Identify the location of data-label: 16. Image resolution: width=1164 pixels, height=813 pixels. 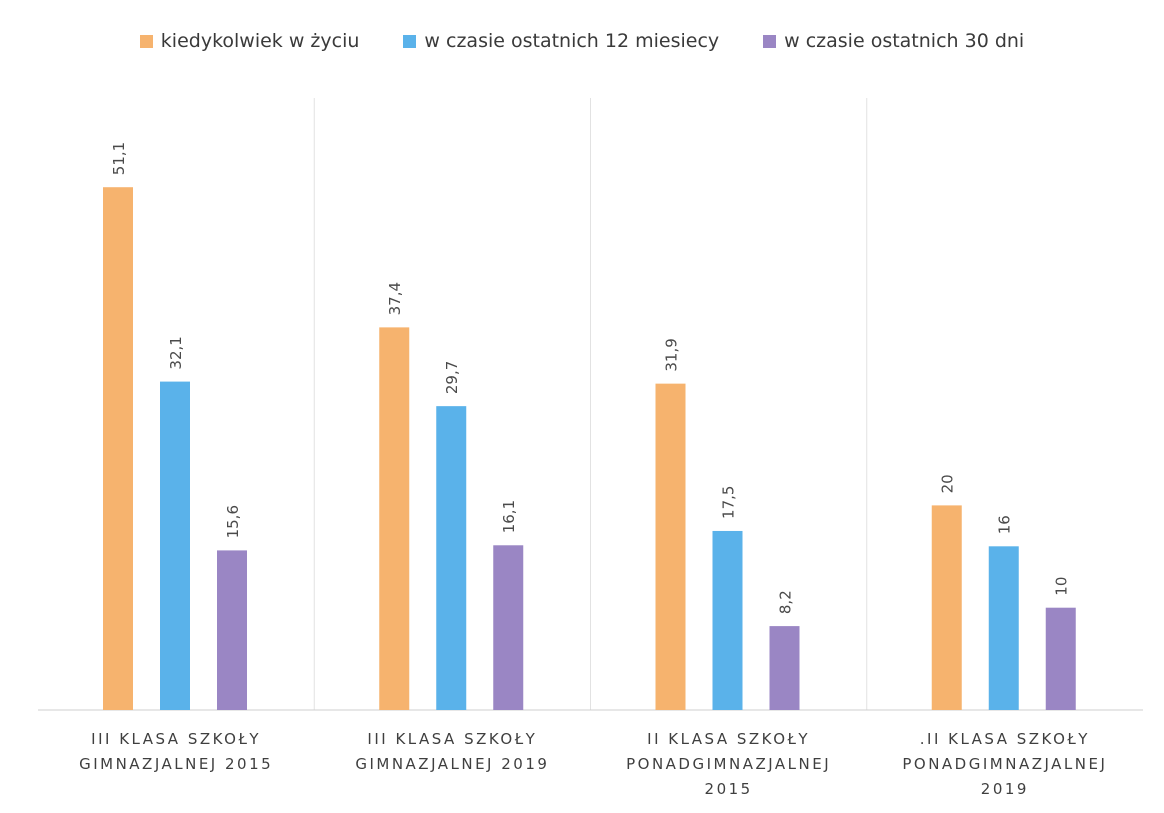
(1005, 524).